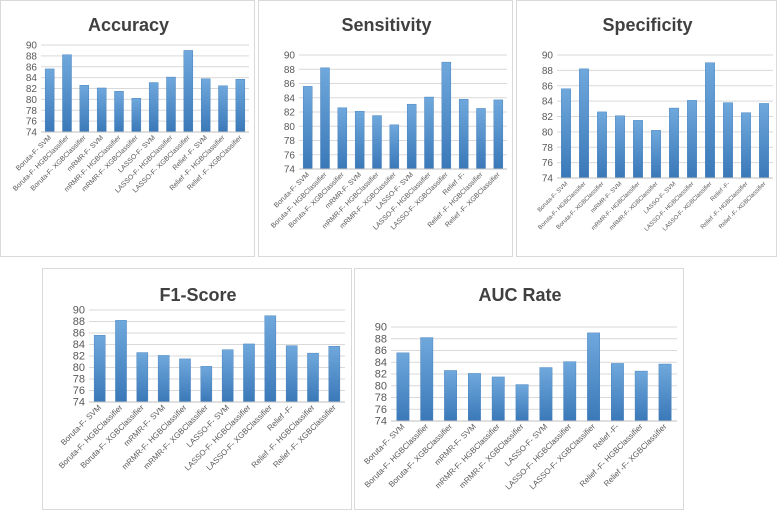 The height and width of the screenshot is (511, 777). I want to click on x-category-label: LASSO-F- SVM, so click(660, 198).